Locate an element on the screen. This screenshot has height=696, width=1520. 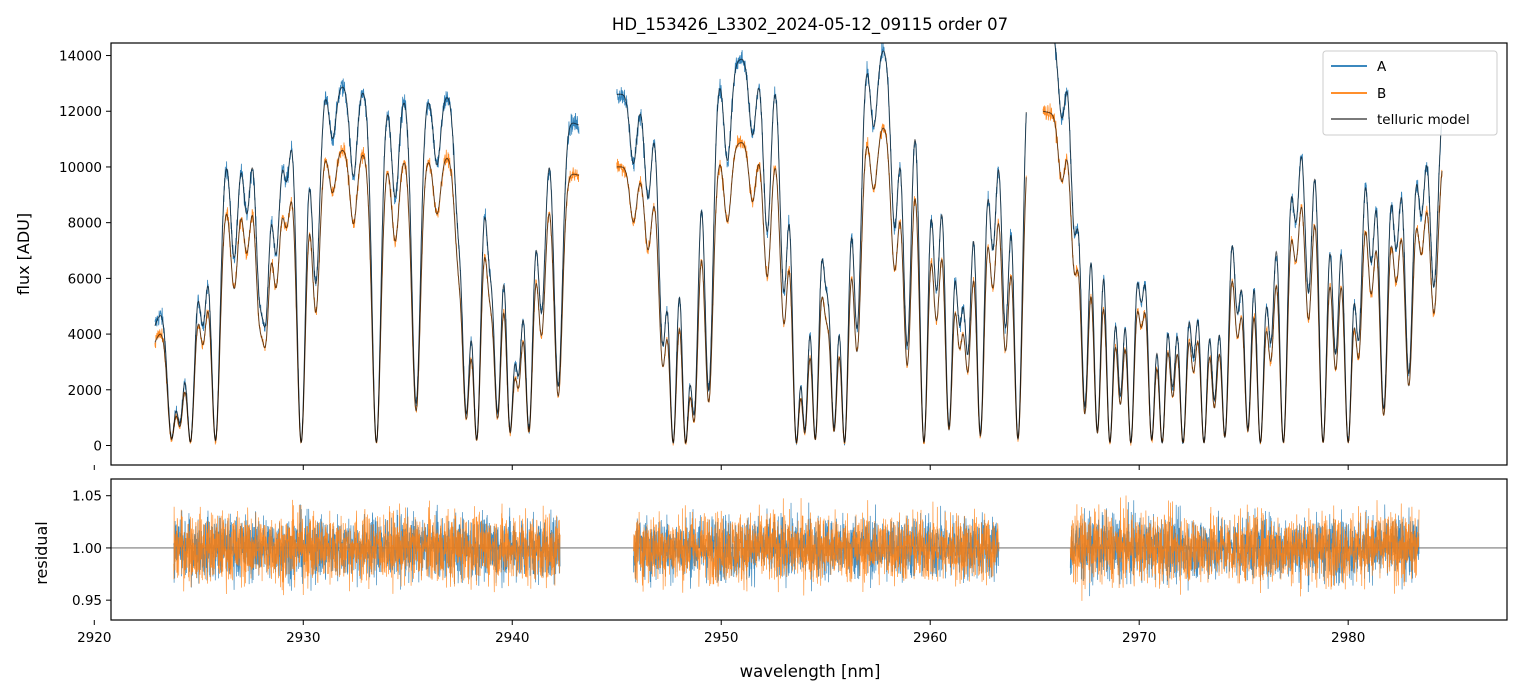
flux-y-tick-label: 0 is located at coordinates (97, 447).